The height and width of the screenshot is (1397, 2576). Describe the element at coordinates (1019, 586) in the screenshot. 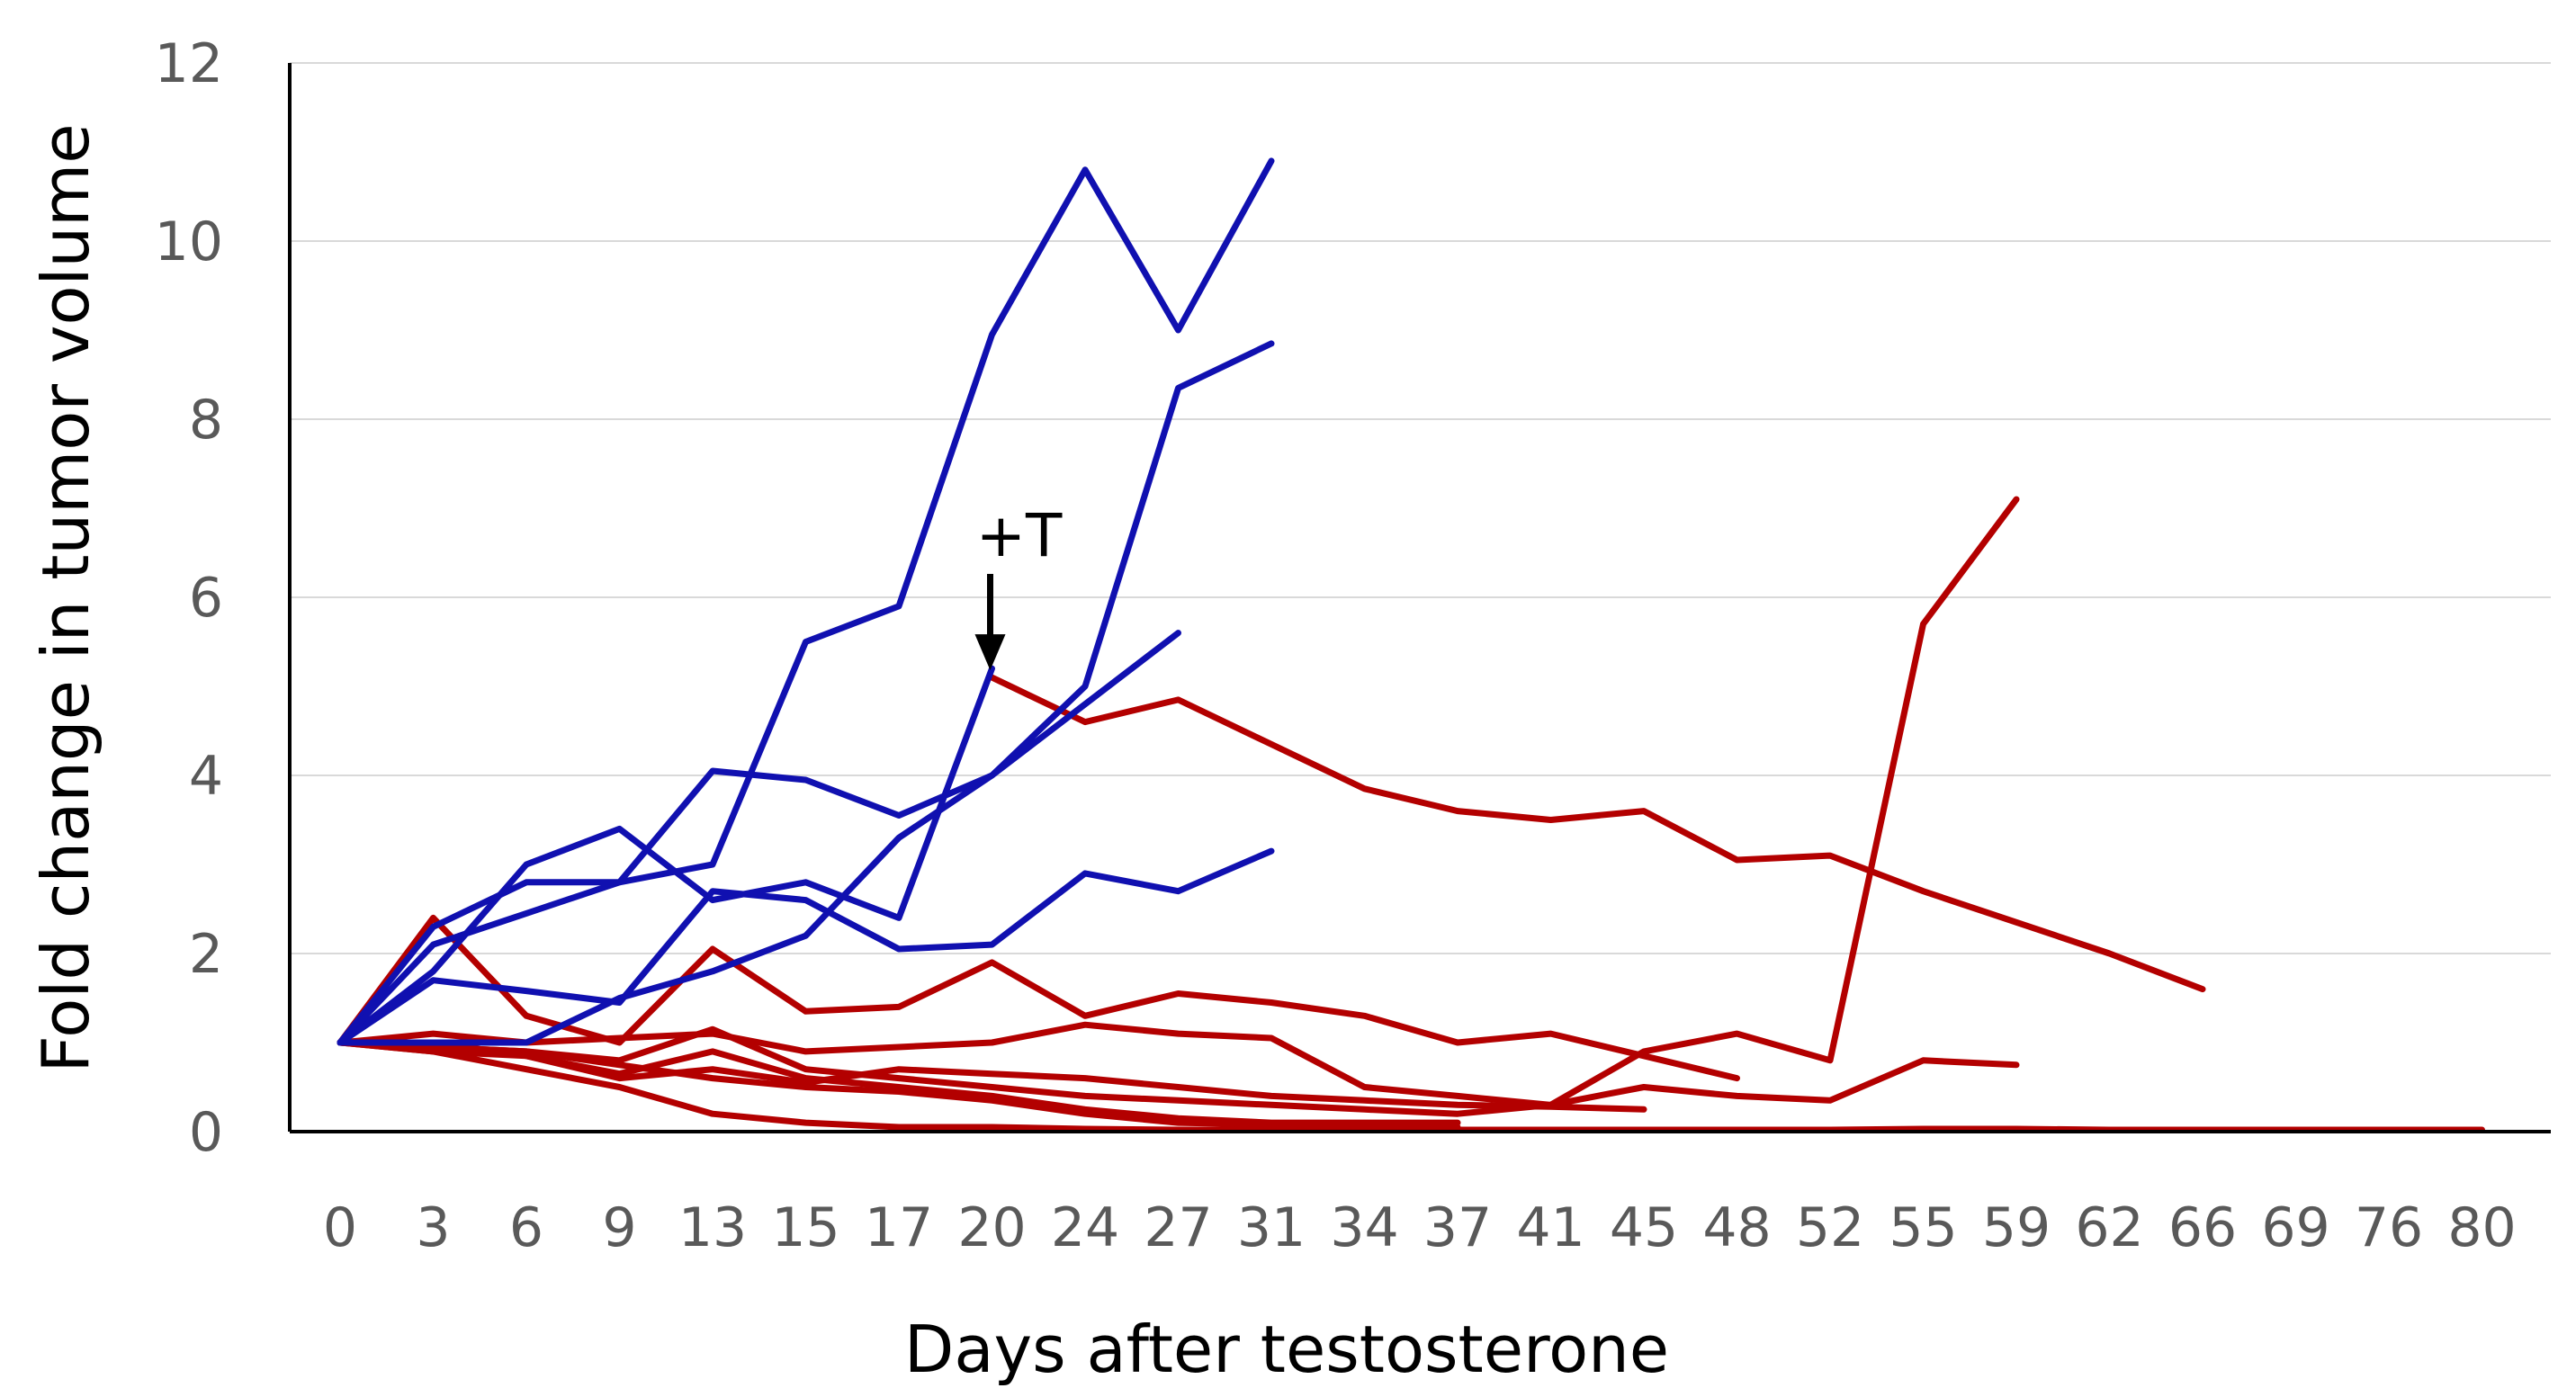

I see `annotation: +T` at that location.